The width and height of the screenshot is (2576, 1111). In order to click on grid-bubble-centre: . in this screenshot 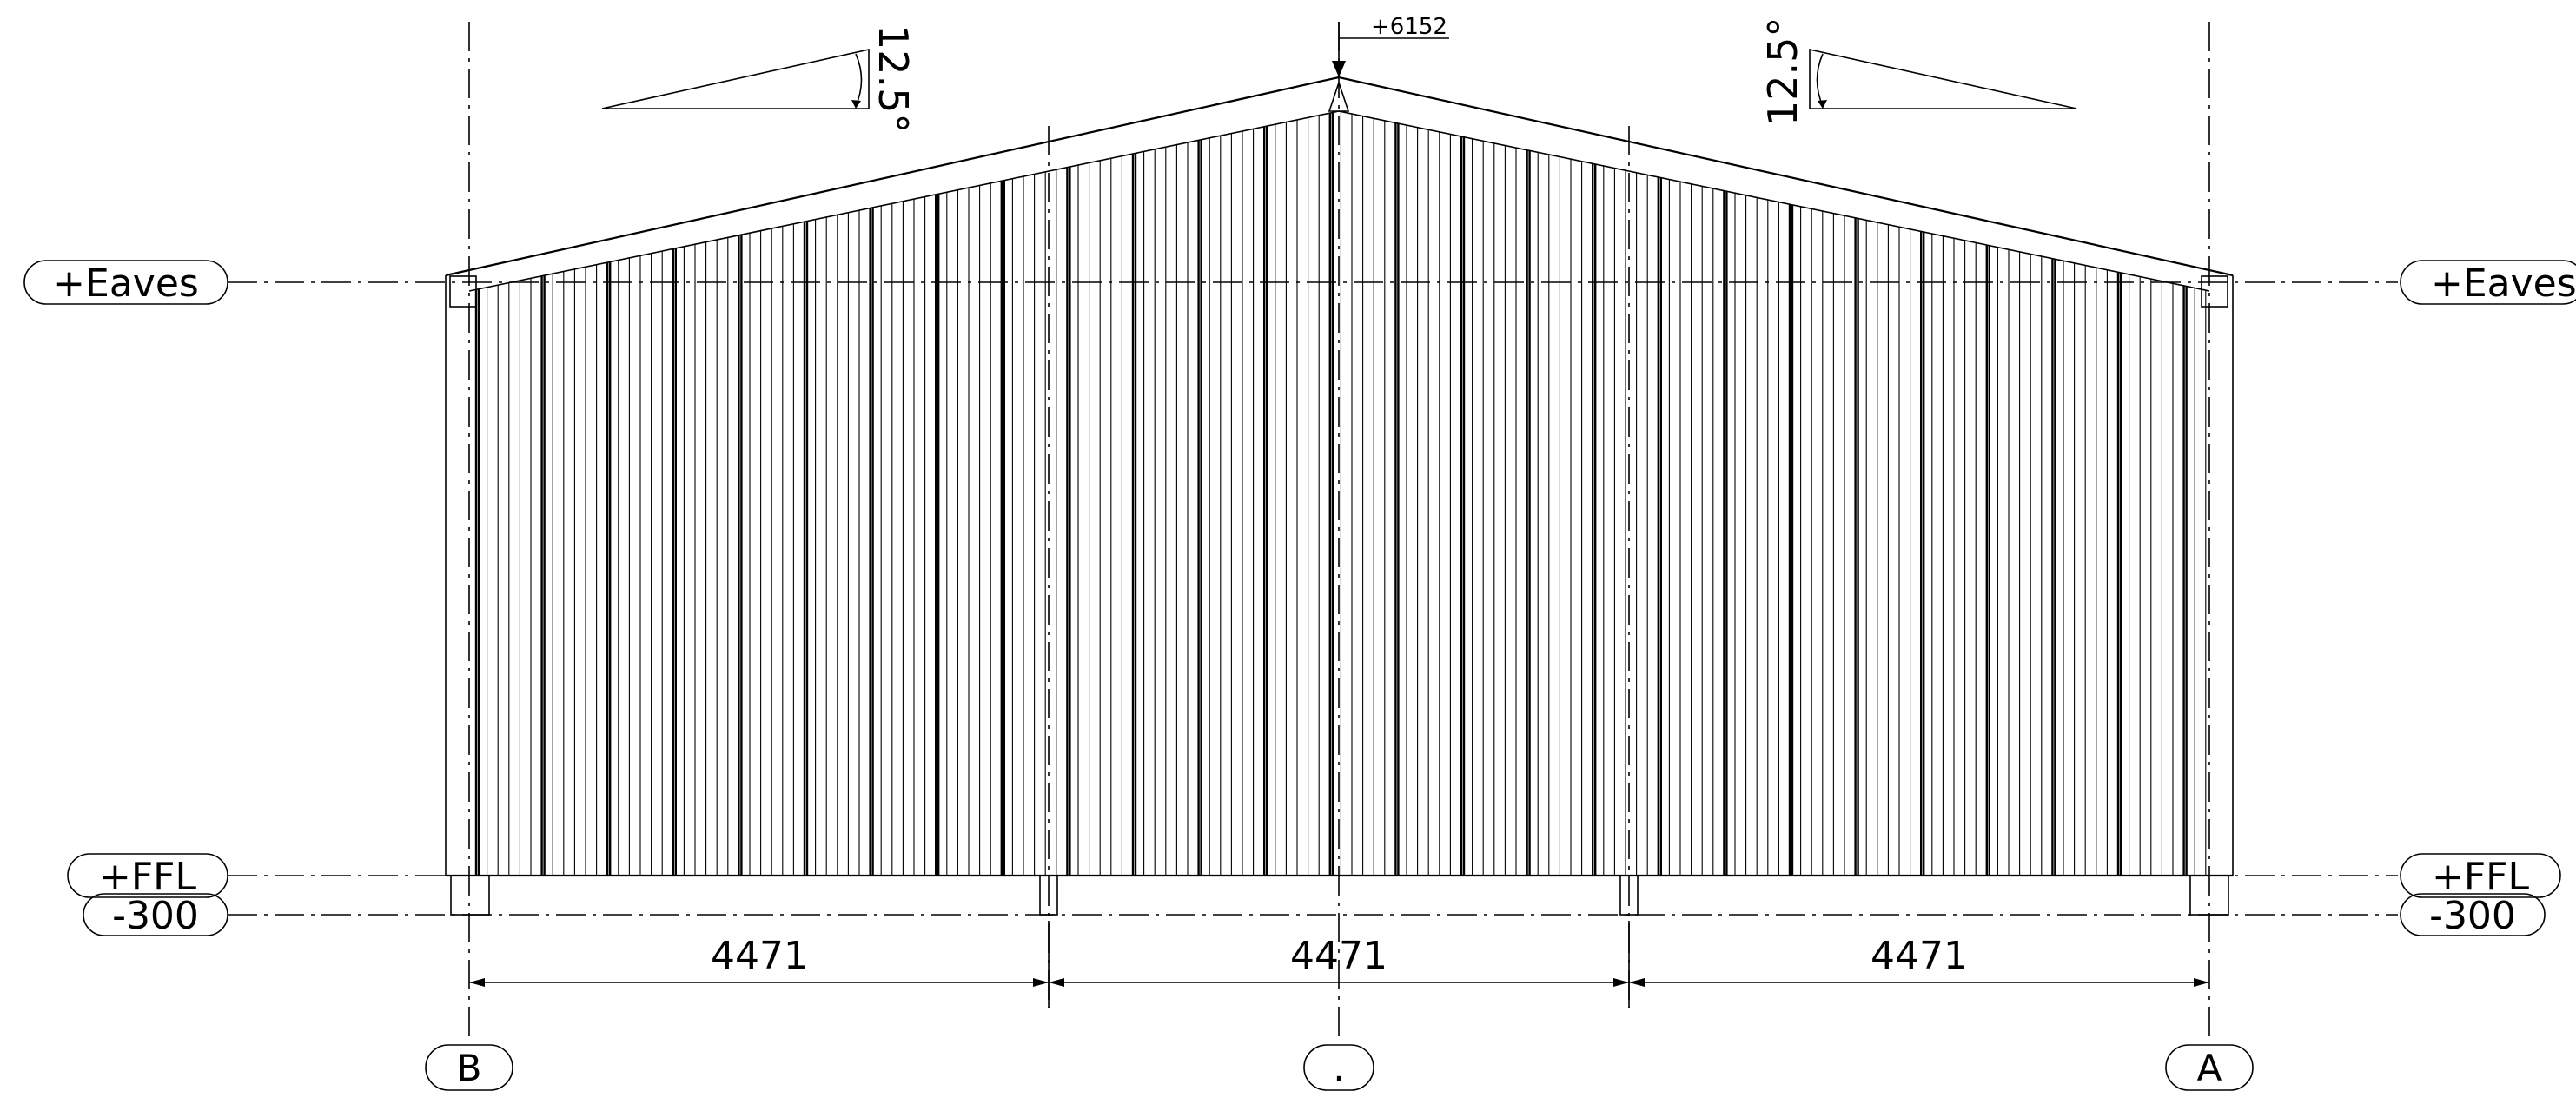, I will do `click(1338, 1067)`.